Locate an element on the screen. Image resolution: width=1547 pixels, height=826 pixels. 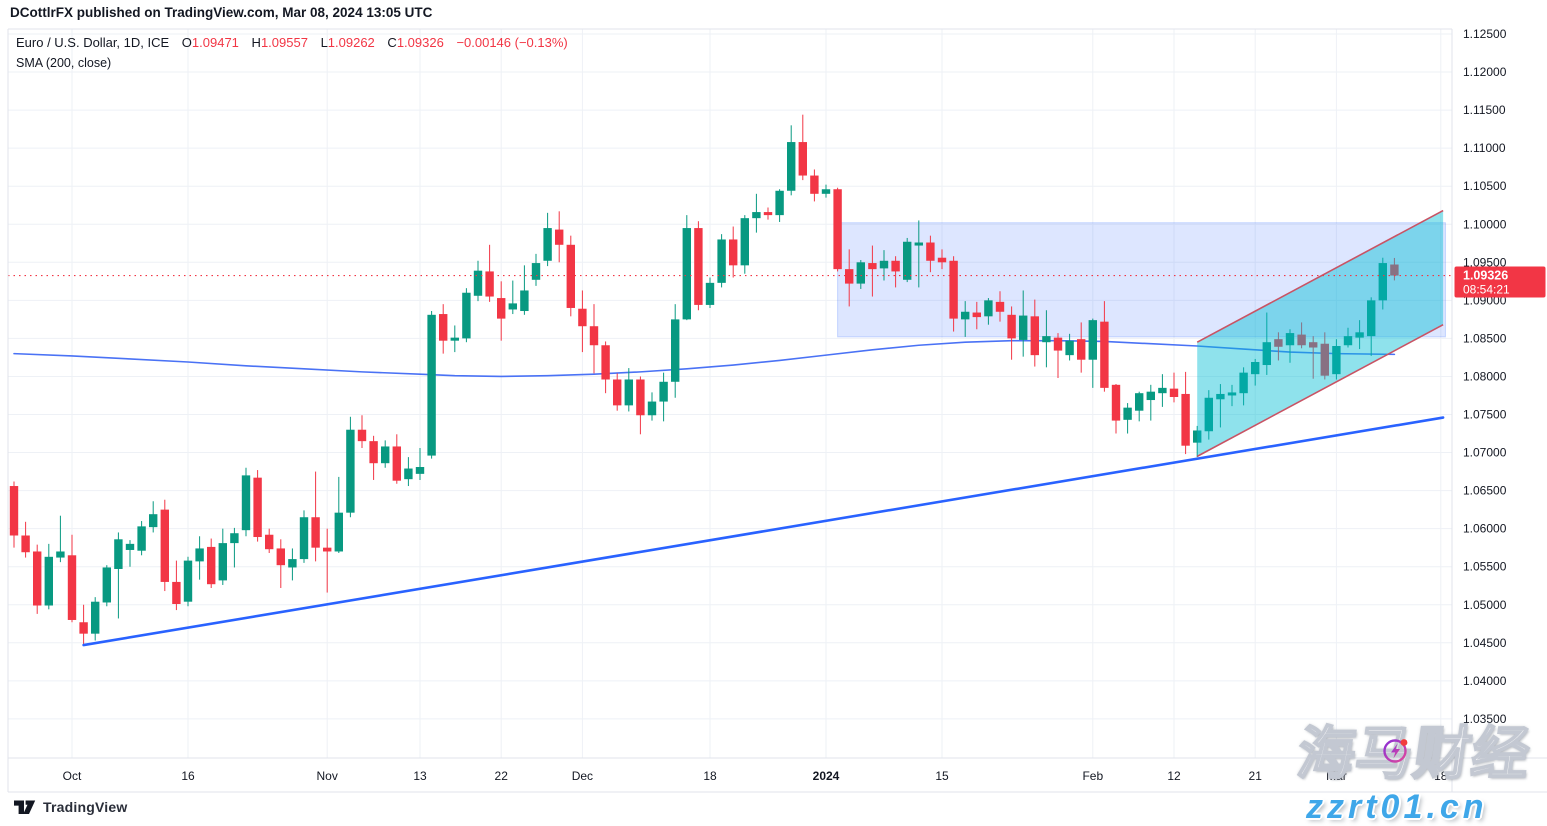
time-tick-label: 12 is located at coordinates (1174, 776).